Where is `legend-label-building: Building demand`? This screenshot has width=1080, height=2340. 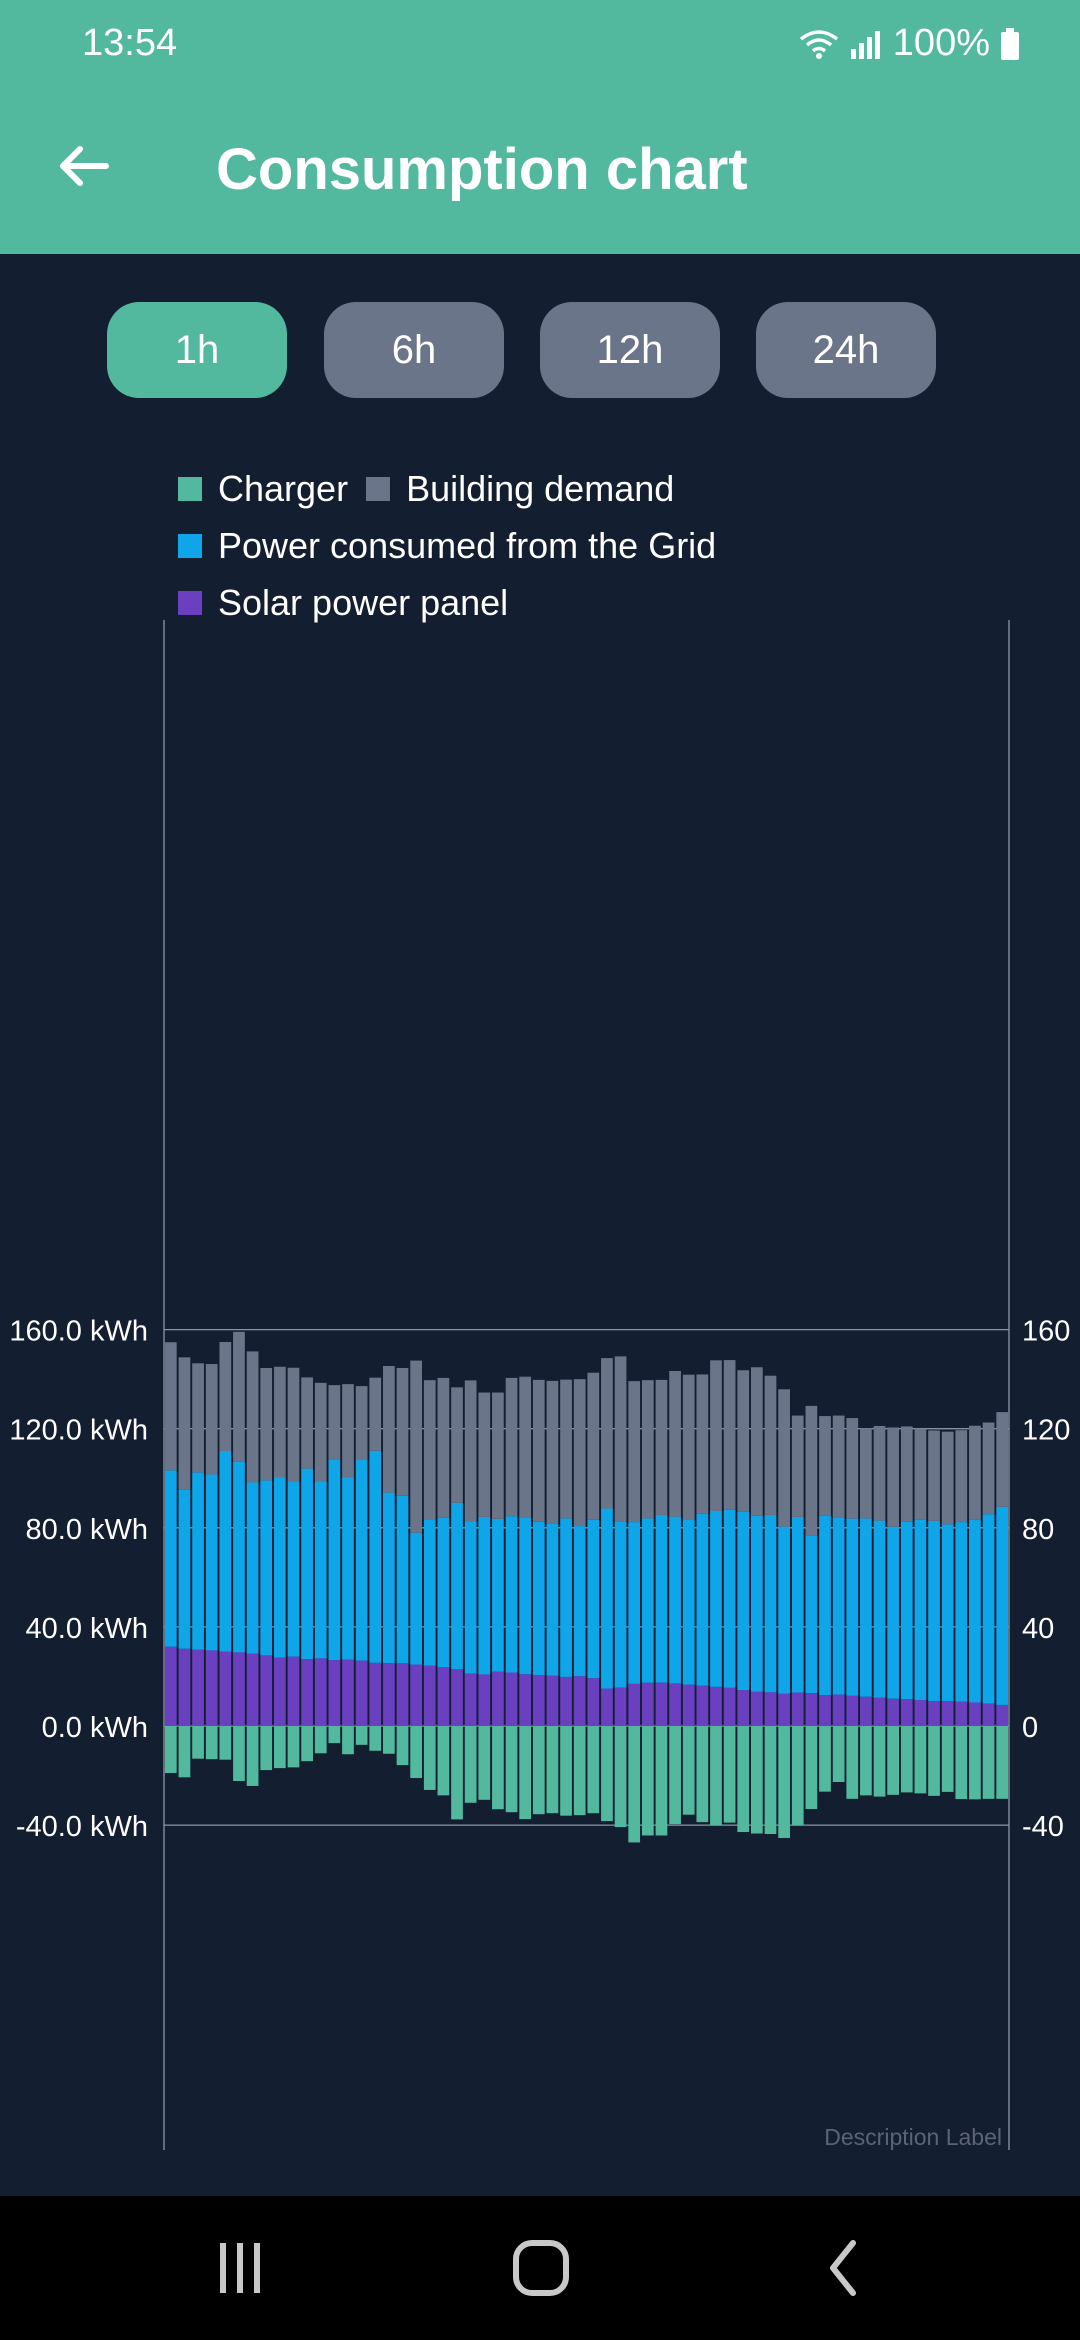
legend-label-building: Building demand is located at coordinates (540, 488).